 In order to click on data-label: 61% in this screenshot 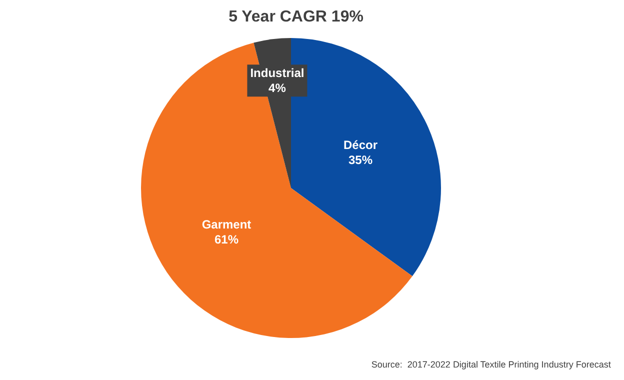, I will do `click(226, 239)`.